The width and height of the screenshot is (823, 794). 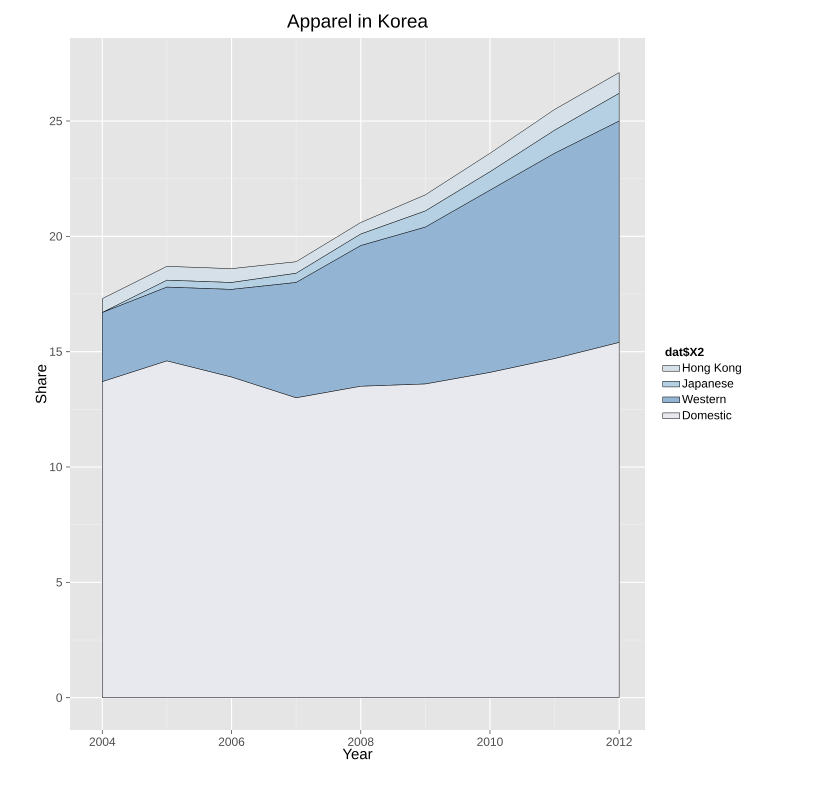 What do you see at coordinates (619, 742) in the screenshot?
I see `x-tick-label: 2012` at bounding box center [619, 742].